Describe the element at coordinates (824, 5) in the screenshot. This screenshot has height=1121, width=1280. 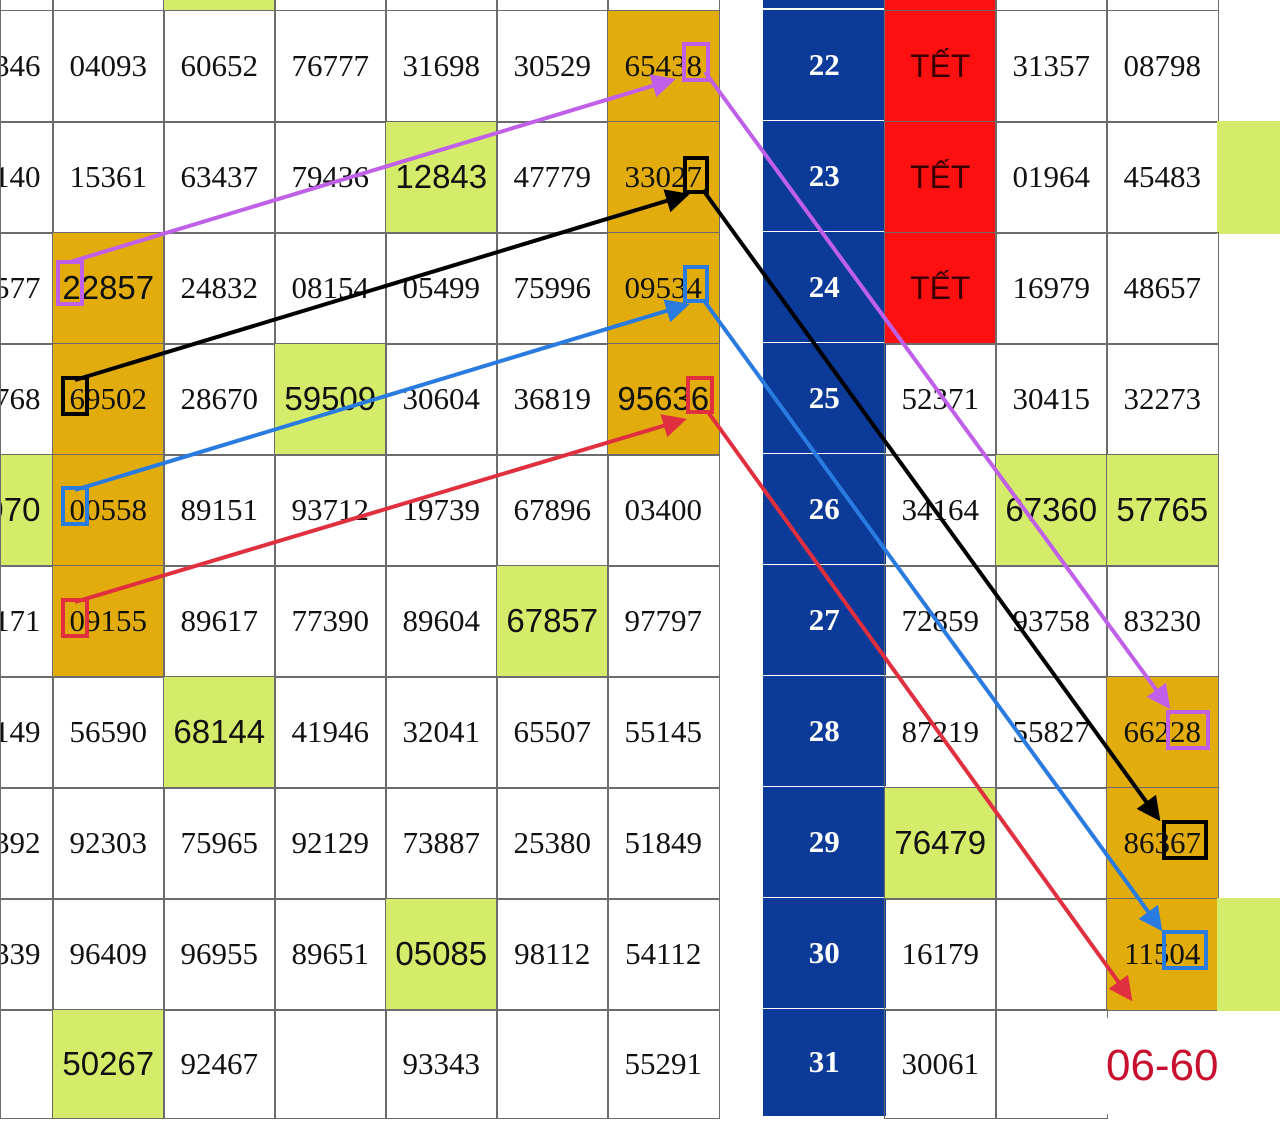
I see `table-cell-partial` at that location.